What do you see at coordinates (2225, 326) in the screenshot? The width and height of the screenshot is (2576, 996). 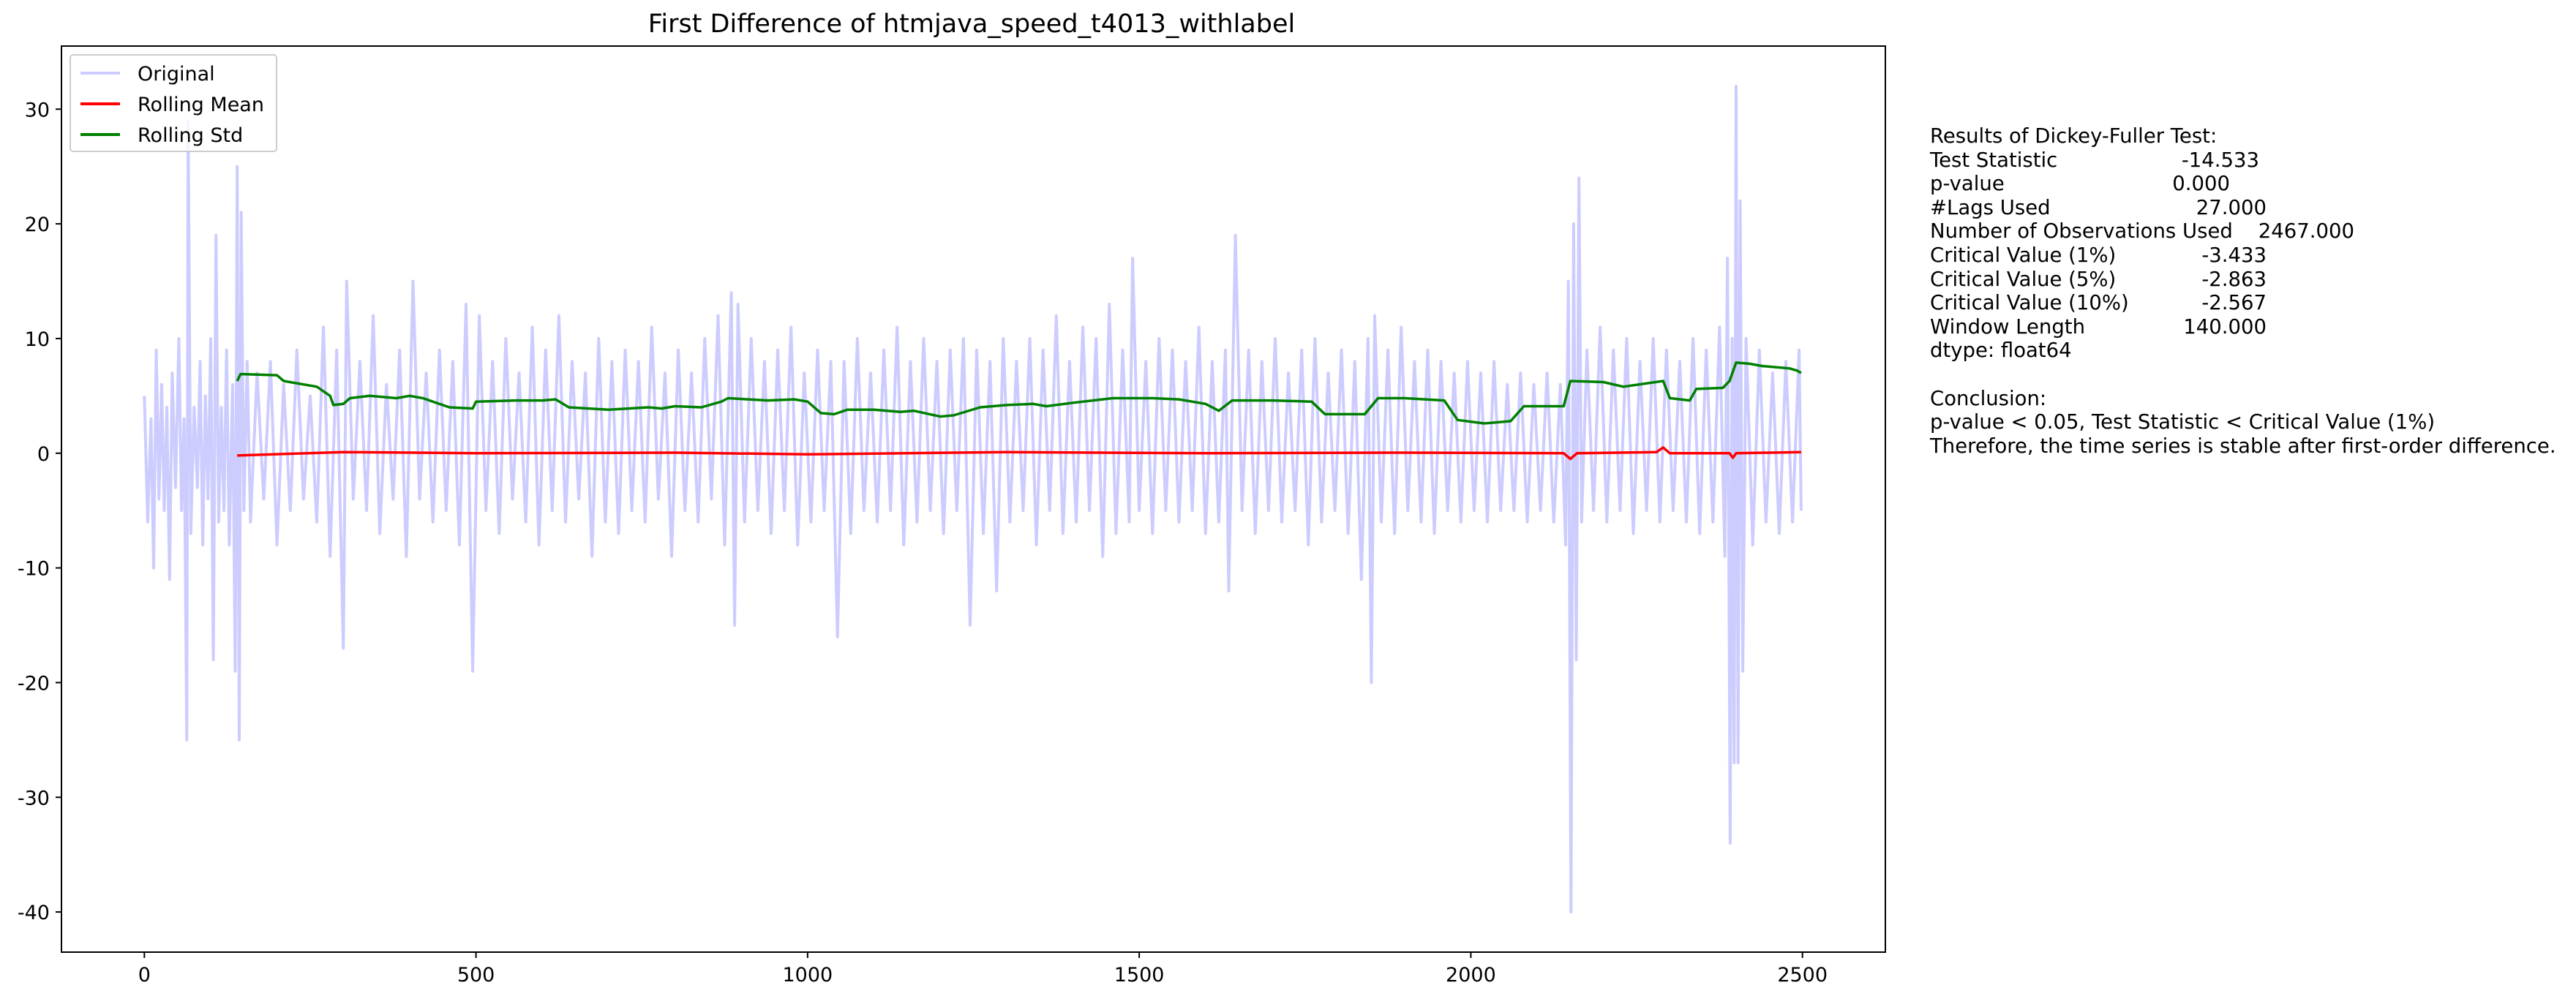 I see `adf-row-value: 140.000` at bounding box center [2225, 326].